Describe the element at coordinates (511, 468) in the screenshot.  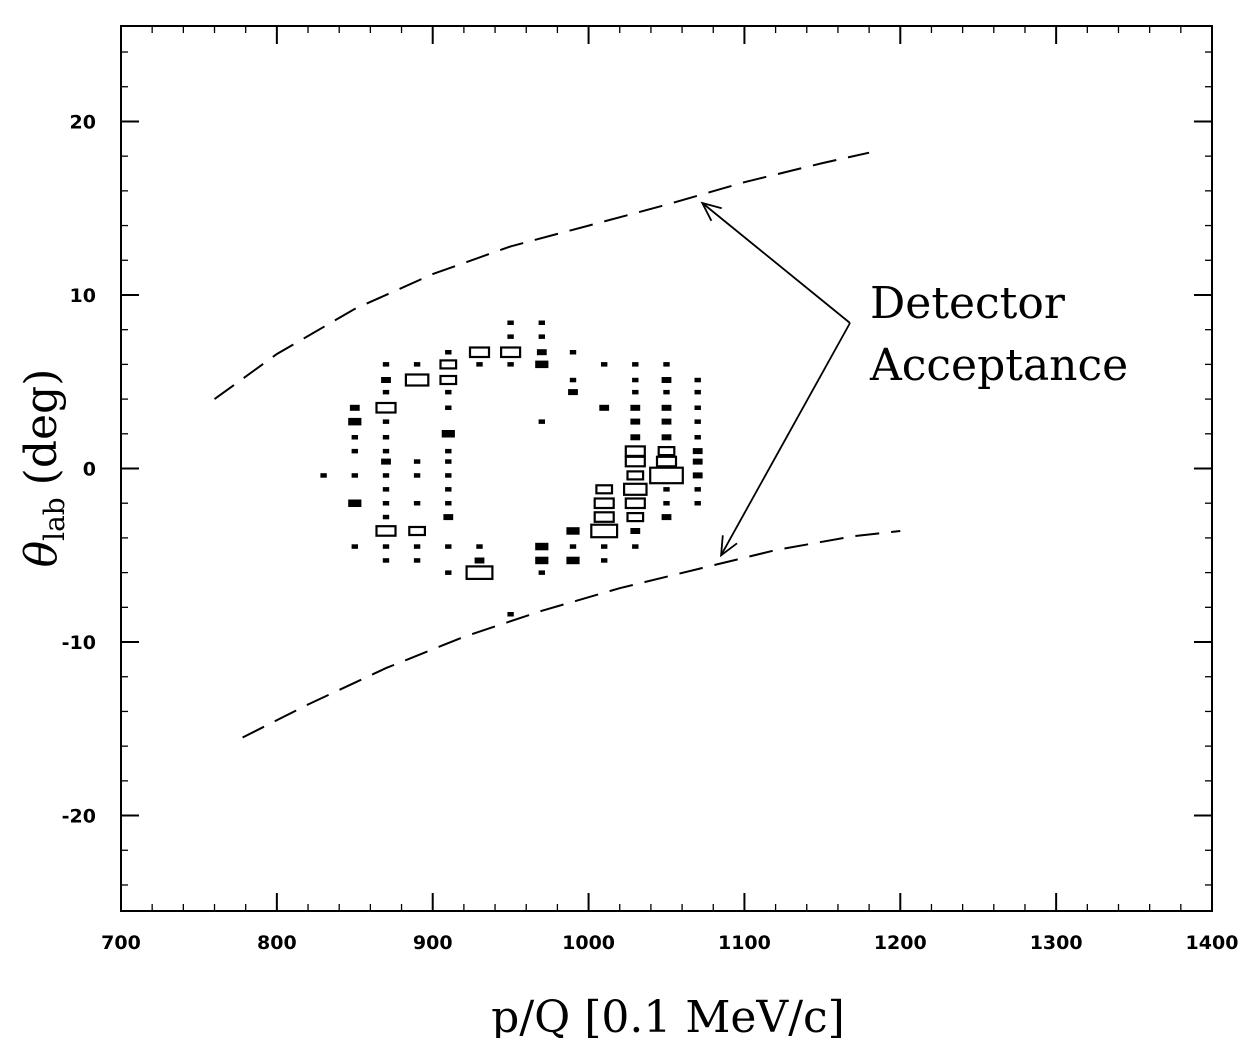
I see `data-boxes` at that location.